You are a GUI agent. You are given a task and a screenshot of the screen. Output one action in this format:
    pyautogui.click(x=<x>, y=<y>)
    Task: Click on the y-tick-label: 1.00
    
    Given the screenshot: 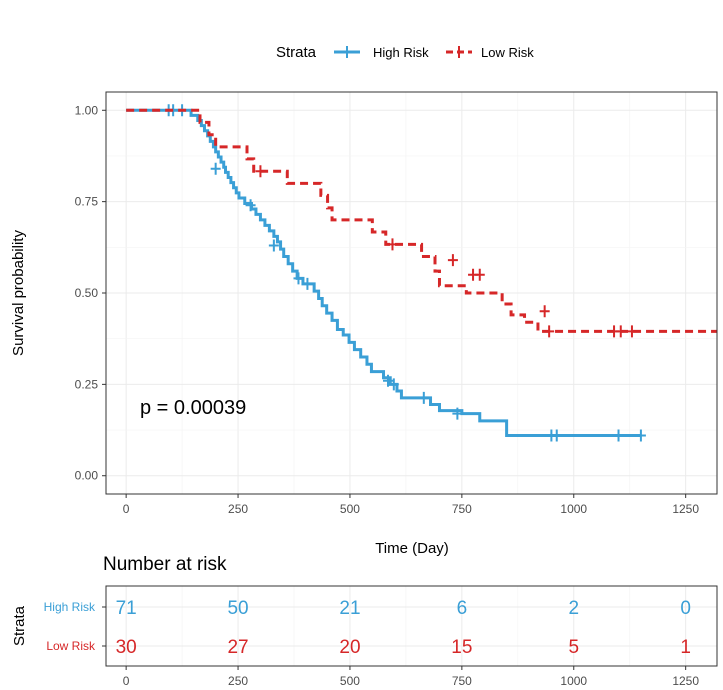 What is the action you would take?
    pyautogui.click(x=87, y=110)
    